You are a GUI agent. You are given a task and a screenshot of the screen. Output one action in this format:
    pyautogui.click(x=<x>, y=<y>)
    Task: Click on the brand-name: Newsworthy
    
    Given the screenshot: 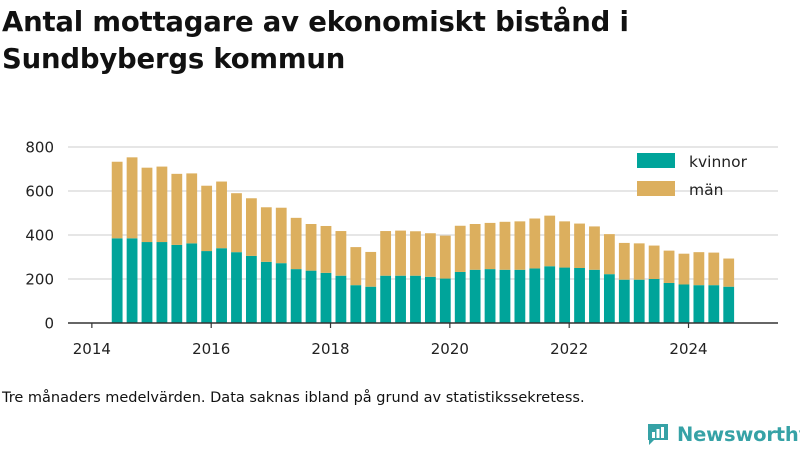 What is the action you would take?
    pyautogui.click(x=738, y=434)
    